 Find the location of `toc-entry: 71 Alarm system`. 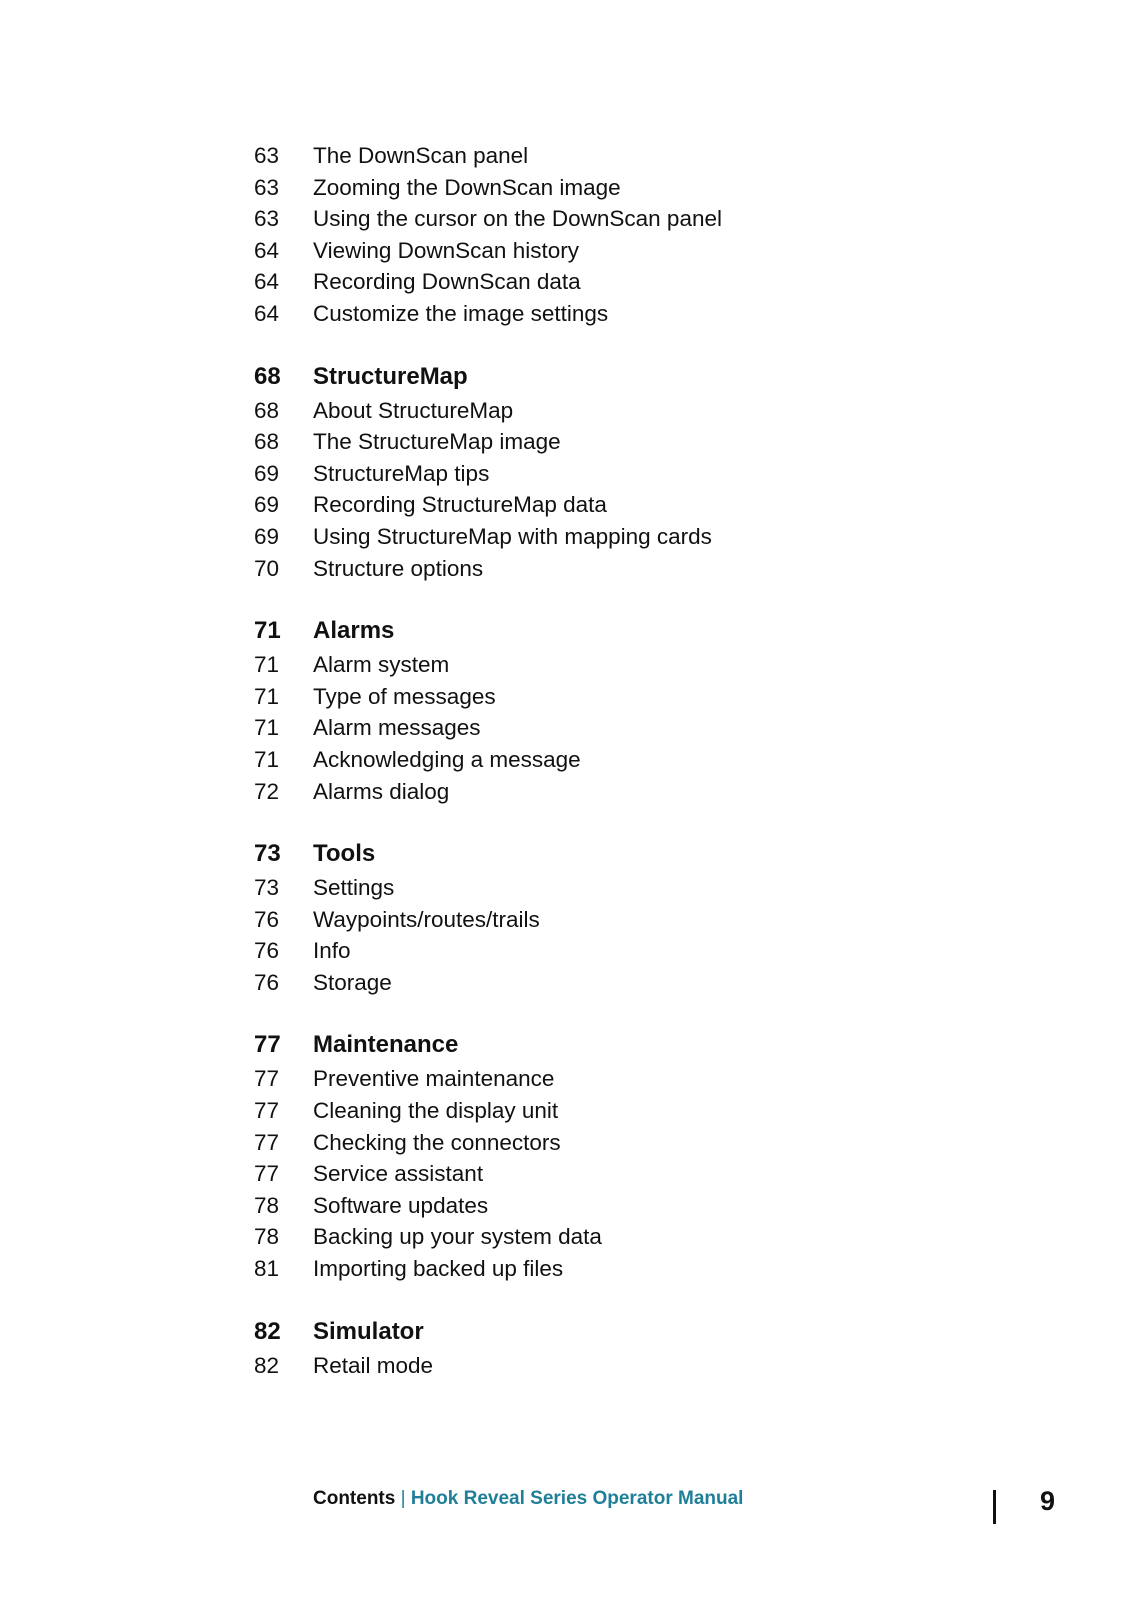

toc-entry: 71 Alarm system is located at coordinates (604, 665).